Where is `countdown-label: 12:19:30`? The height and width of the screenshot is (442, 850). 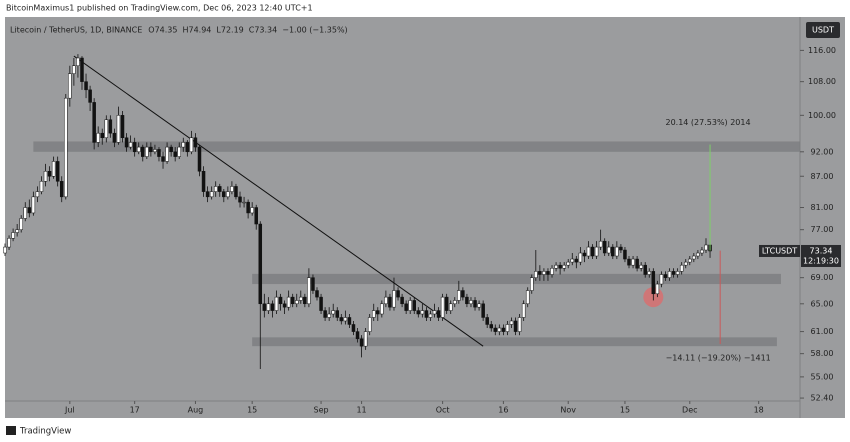
countdown-label: 12:19:30 is located at coordinates (821, 260).